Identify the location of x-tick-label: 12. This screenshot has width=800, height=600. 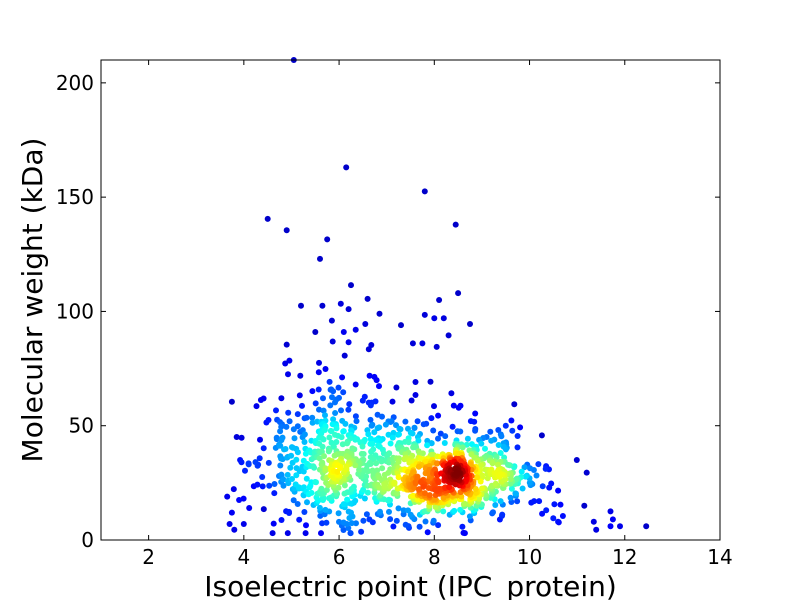
(624, 557).